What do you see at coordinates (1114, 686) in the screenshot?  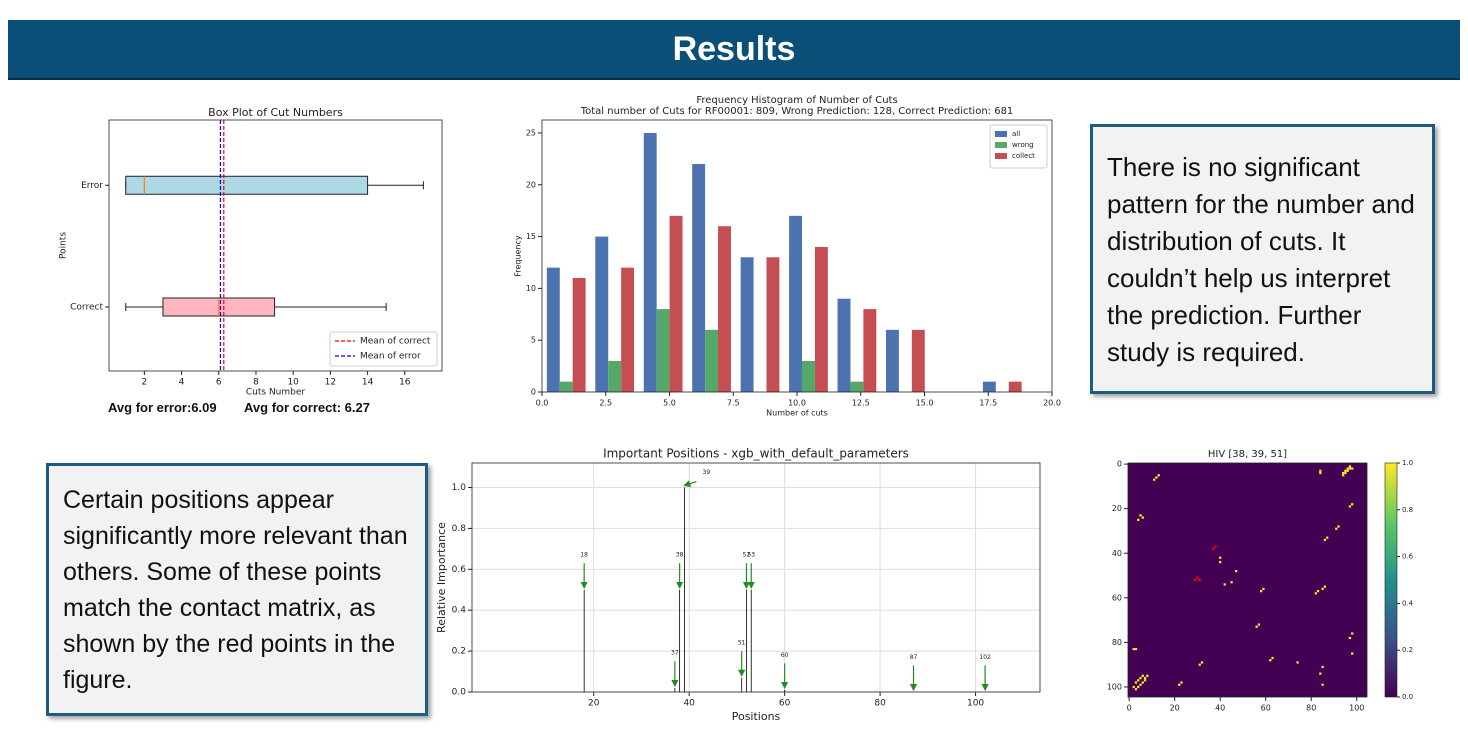 I see `y-tick-label: 100` at bounding box center [1114, 686].